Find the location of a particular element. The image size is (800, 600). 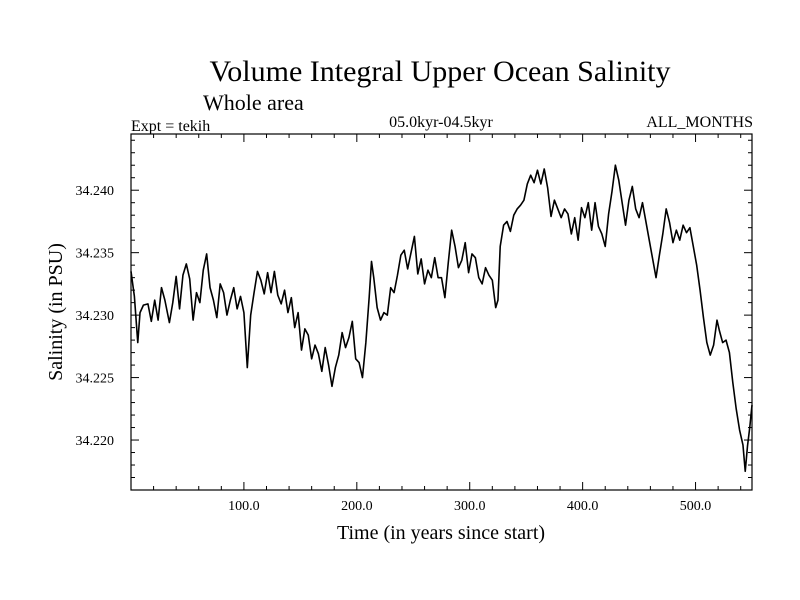

y-tick-label: 34.230 is located at coordinates (95, 316).